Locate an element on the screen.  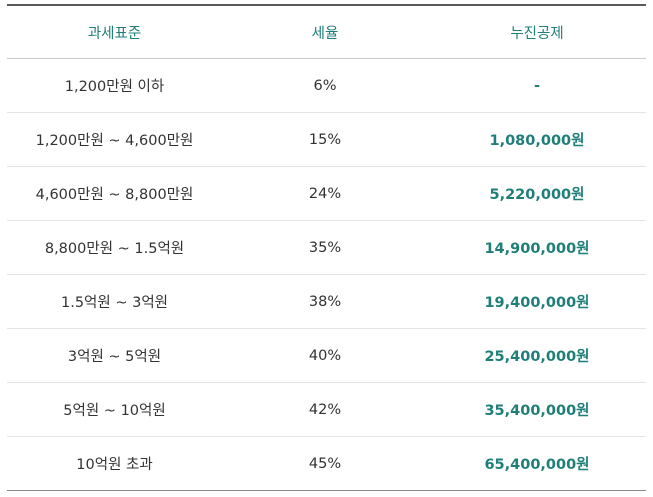
table-row: 5억원 ~ 10억원 42% 35,400,000원 is located at coordinates (326, 409).